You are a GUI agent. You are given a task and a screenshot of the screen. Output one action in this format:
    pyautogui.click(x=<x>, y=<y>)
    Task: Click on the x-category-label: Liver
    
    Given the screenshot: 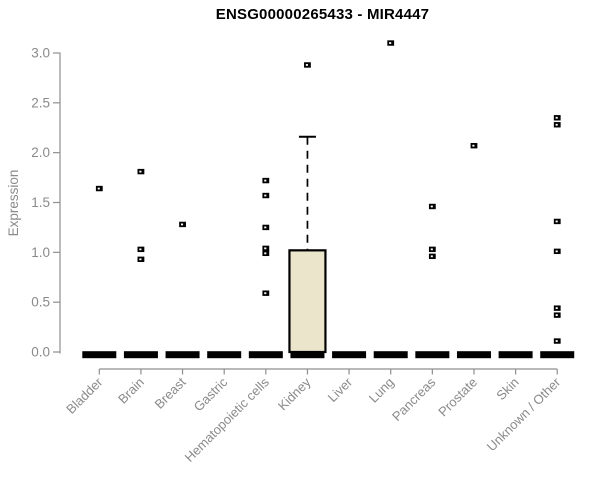 What is the action you would take?
    pyautogui.click(x=340, y=389)
    